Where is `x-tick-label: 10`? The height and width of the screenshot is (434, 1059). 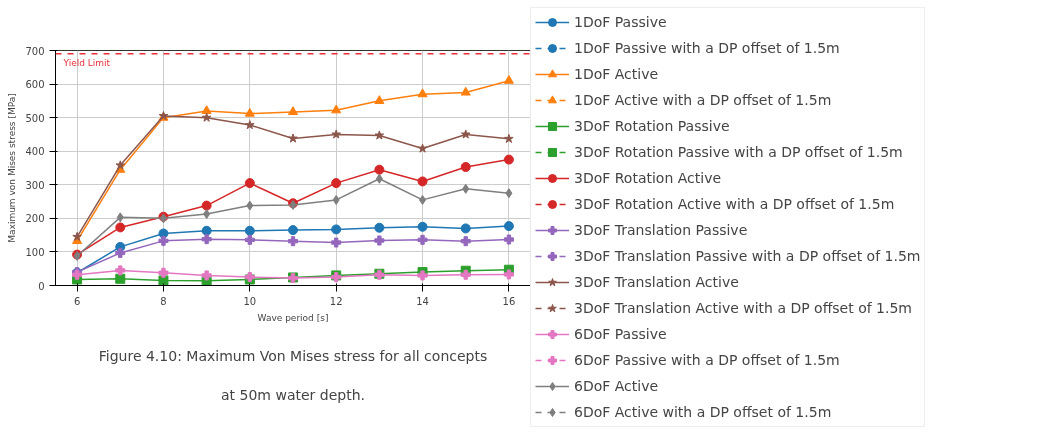 x-tick-label: 10 is located at coordinates (250, 301).